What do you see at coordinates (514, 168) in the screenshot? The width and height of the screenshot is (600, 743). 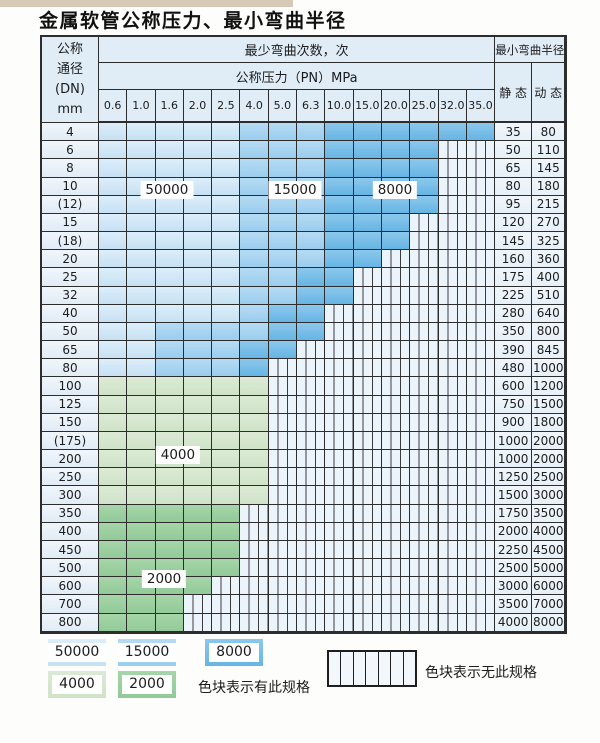 I see `static-value: 65` at bounding box center [514, 168].